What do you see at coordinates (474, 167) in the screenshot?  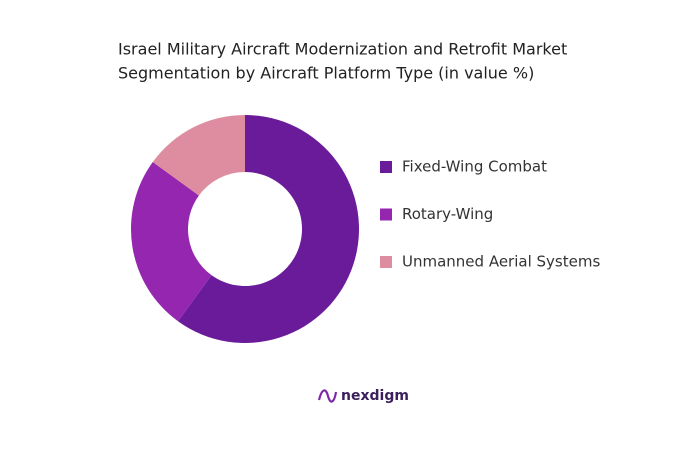 I see `legend-label: Fixed-Wing Combat` at bounding box center [474, 167].